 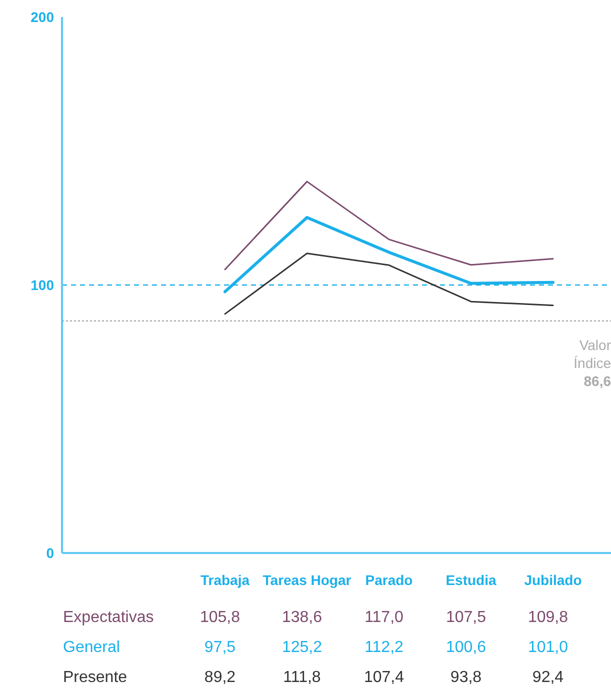 I want to click on data-label: 89,2, so click(x=220, y=678).